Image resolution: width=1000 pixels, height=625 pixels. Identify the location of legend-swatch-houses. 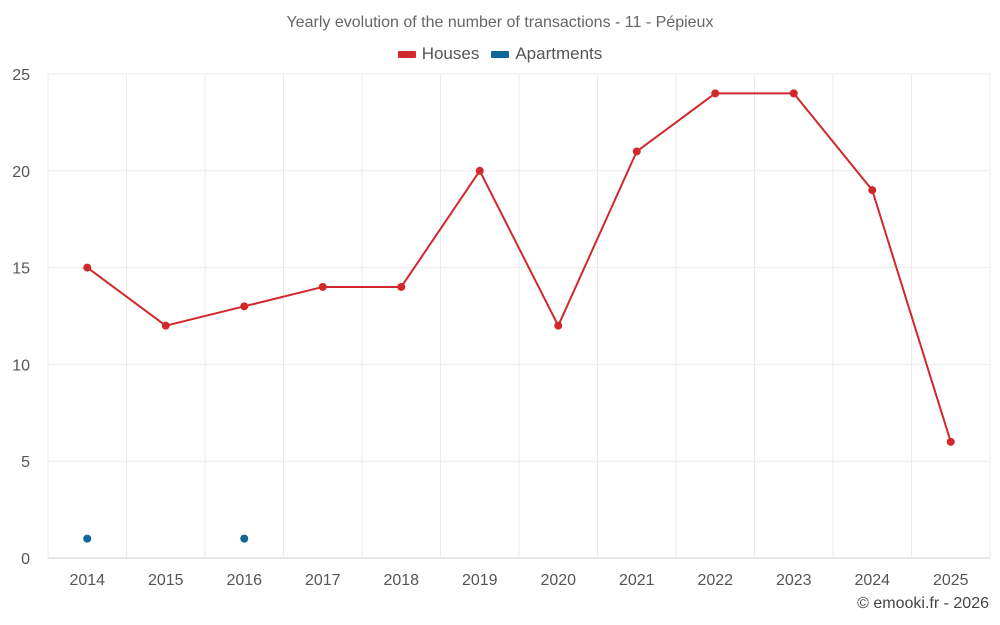
(406, 54).